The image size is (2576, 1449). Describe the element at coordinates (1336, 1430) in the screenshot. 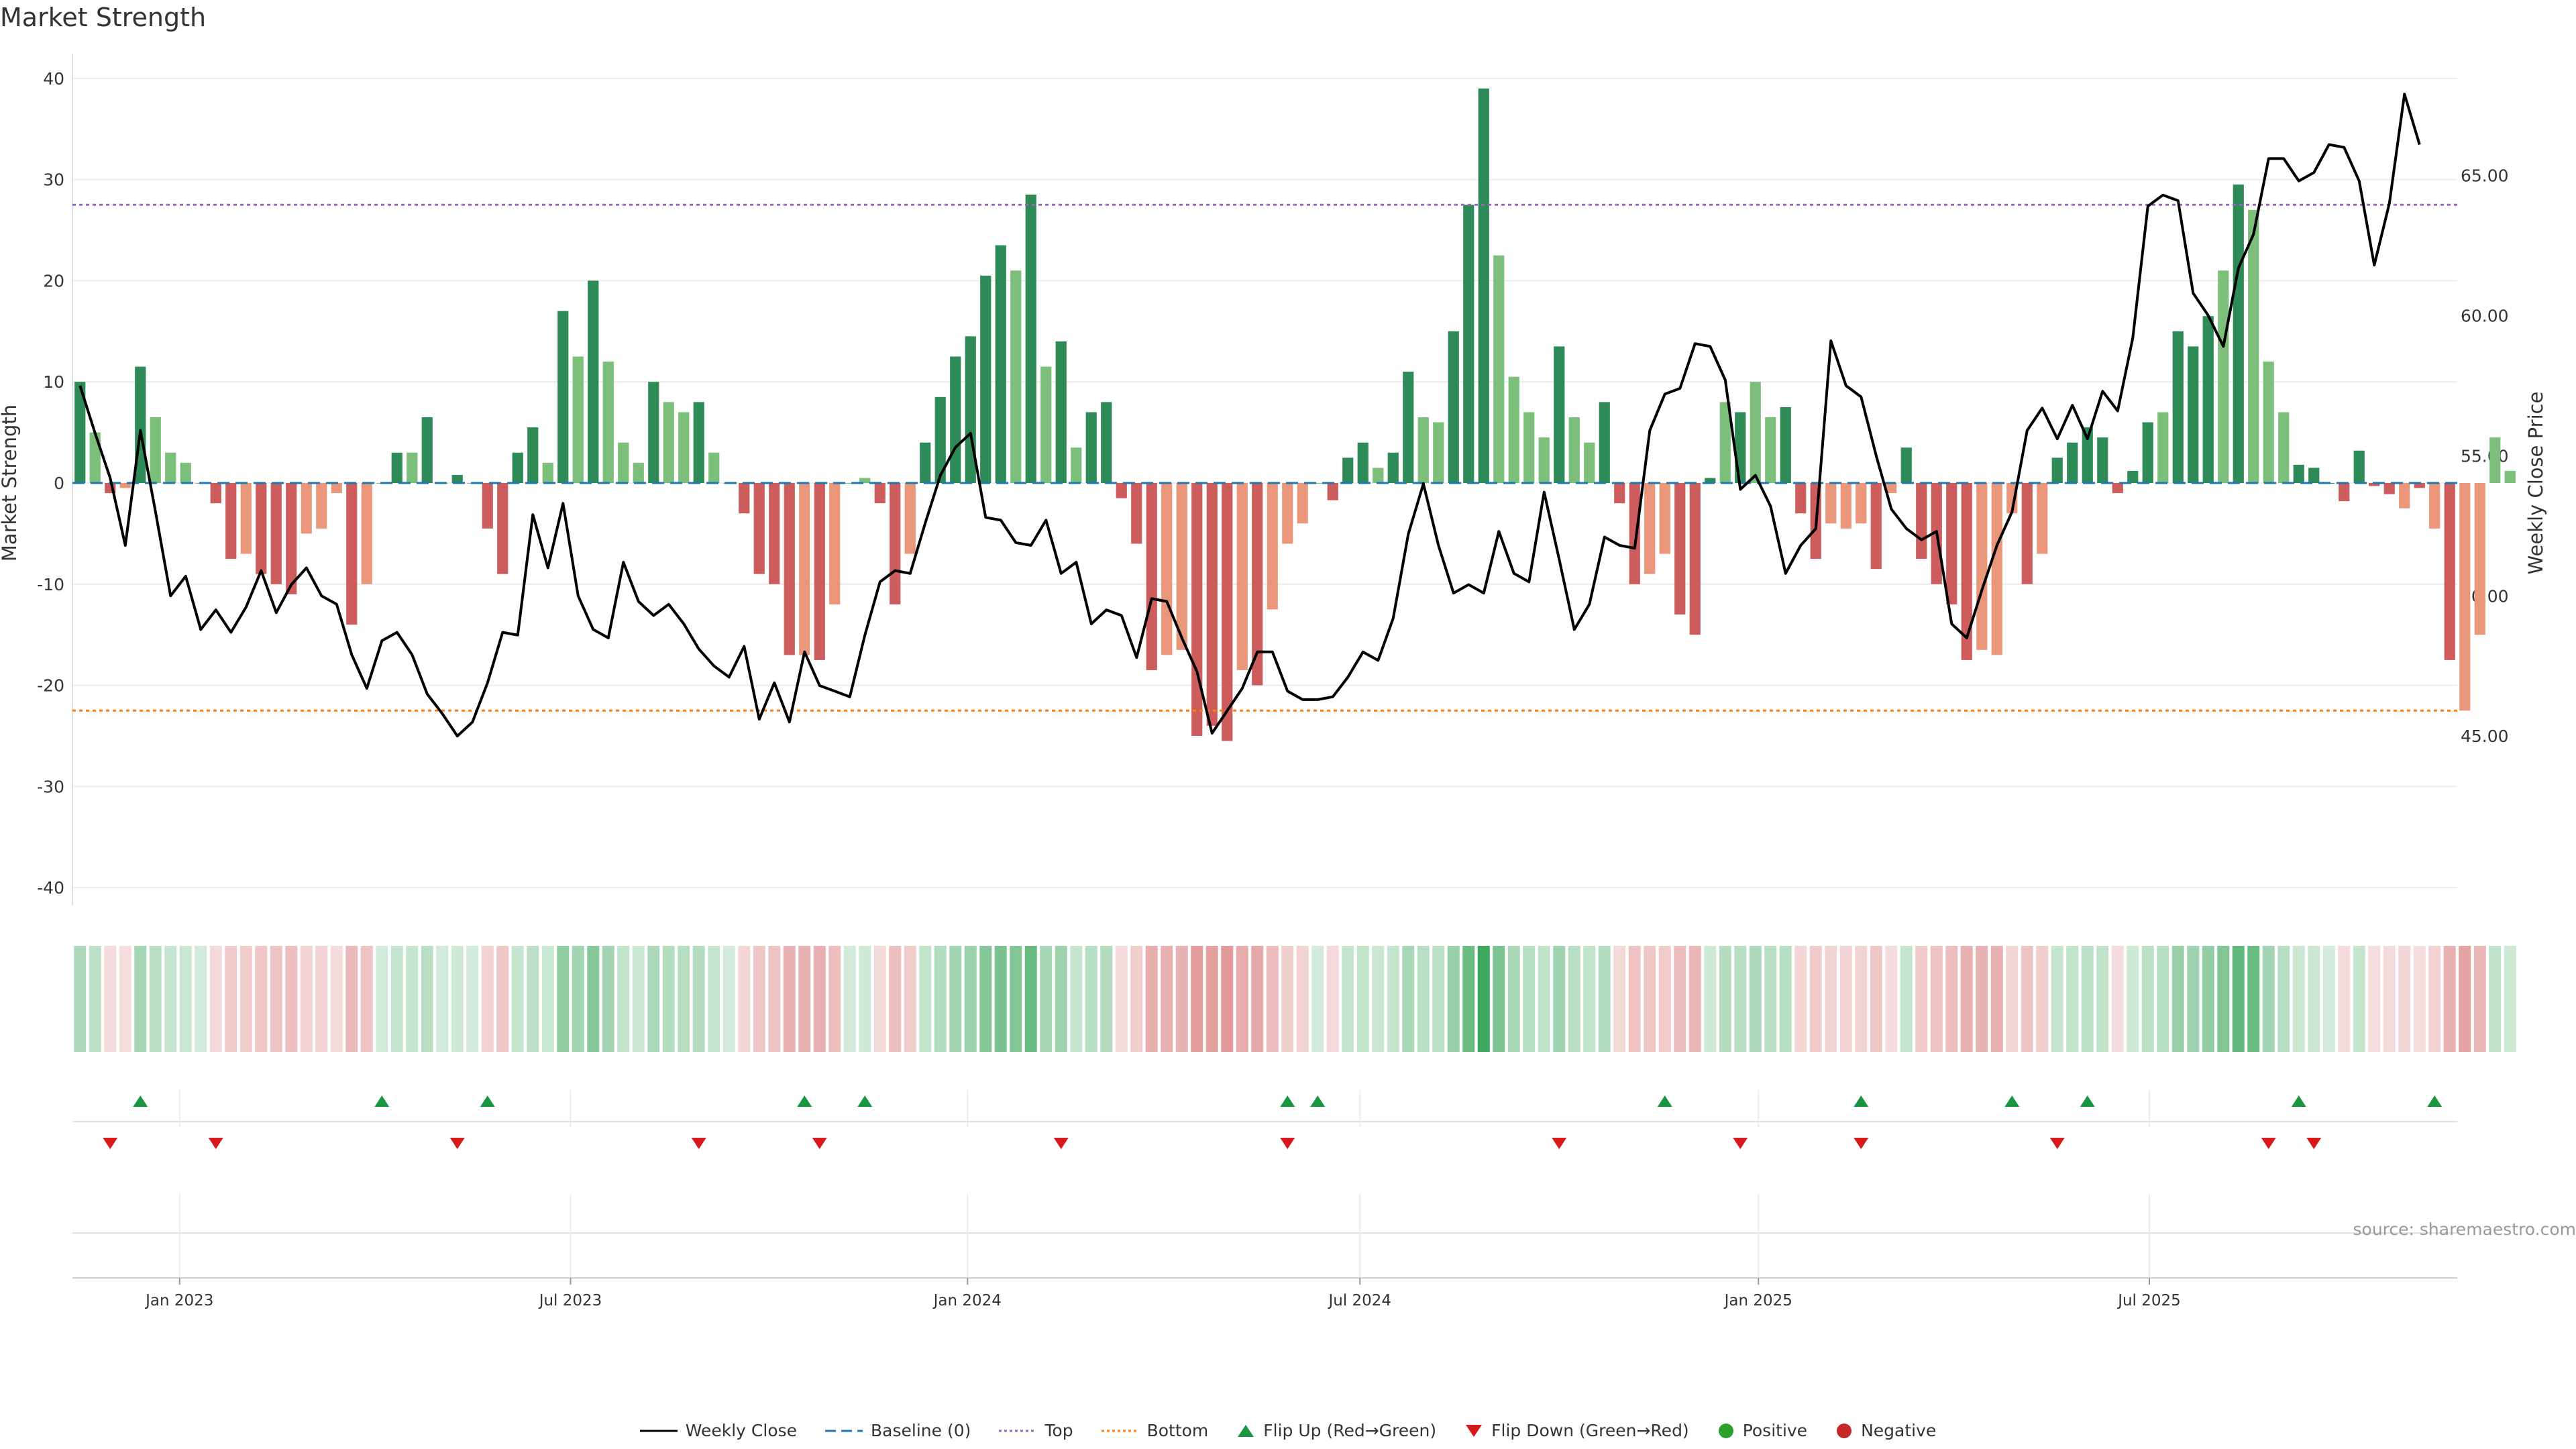

I see `legend-item-flip-up: Flip Up (Red→Green)` at that location.